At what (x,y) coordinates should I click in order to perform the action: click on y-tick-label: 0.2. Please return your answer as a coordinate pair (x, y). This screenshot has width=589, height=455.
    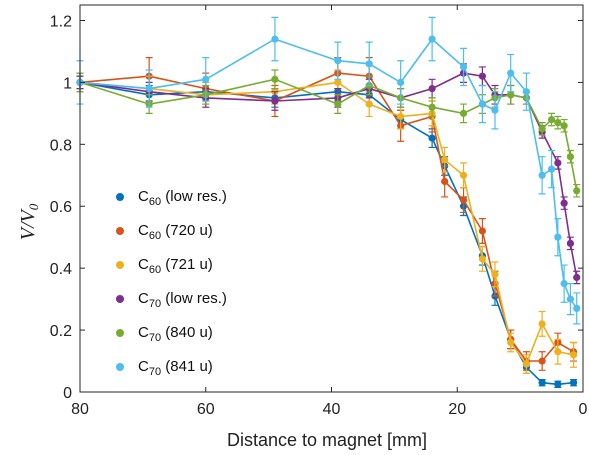
    Looking at the image, I should click on (61, 331).